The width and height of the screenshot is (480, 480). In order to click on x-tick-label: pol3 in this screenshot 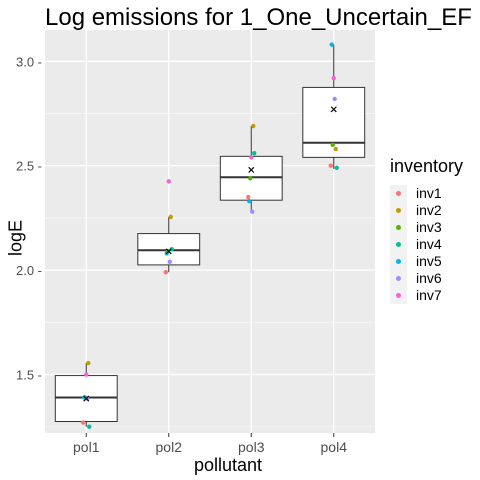, I will do `click(251, 447)`.